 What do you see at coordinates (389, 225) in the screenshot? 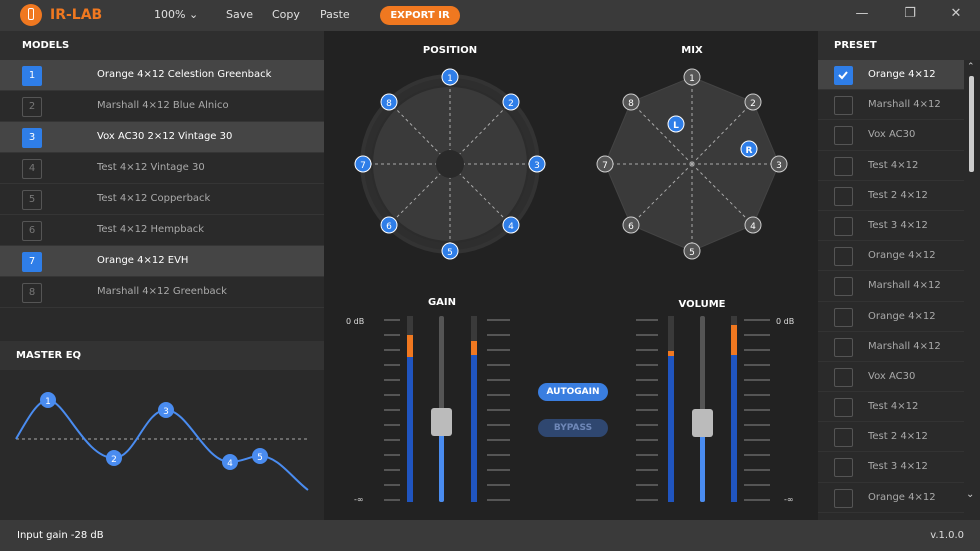
I see `position-point: 6` at bounding box center [389, 225].